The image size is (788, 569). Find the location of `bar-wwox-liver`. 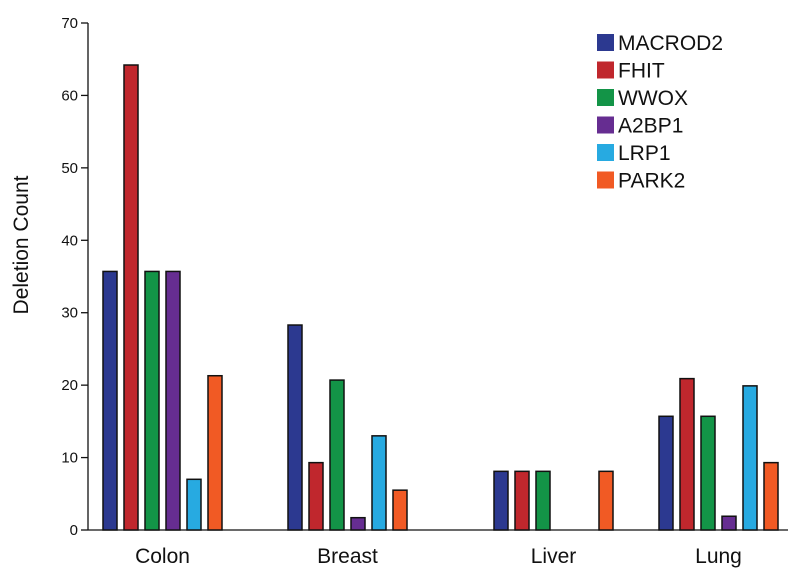

bar-wwox-liver is located at coordinates (543, 500).